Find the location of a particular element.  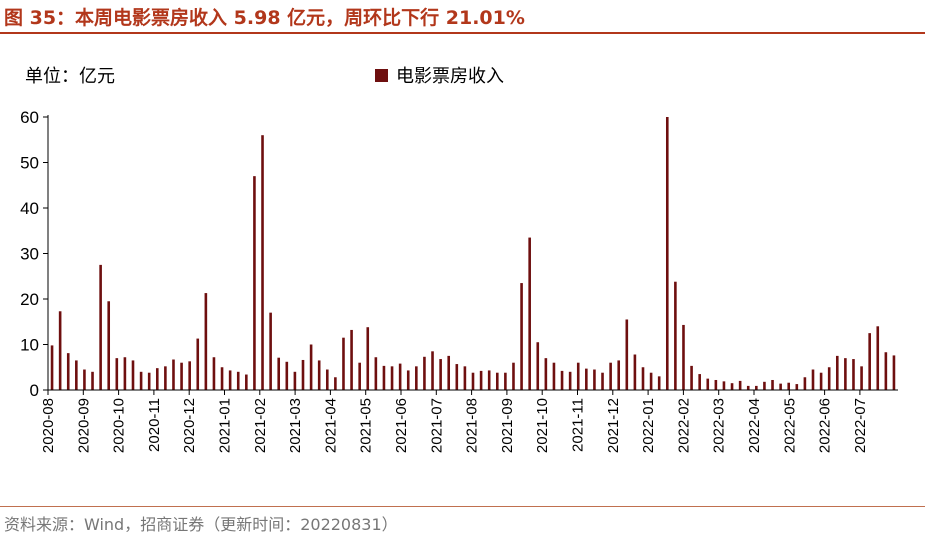

x-tick-label: 2021-02 is located at coordinates (260, 425).